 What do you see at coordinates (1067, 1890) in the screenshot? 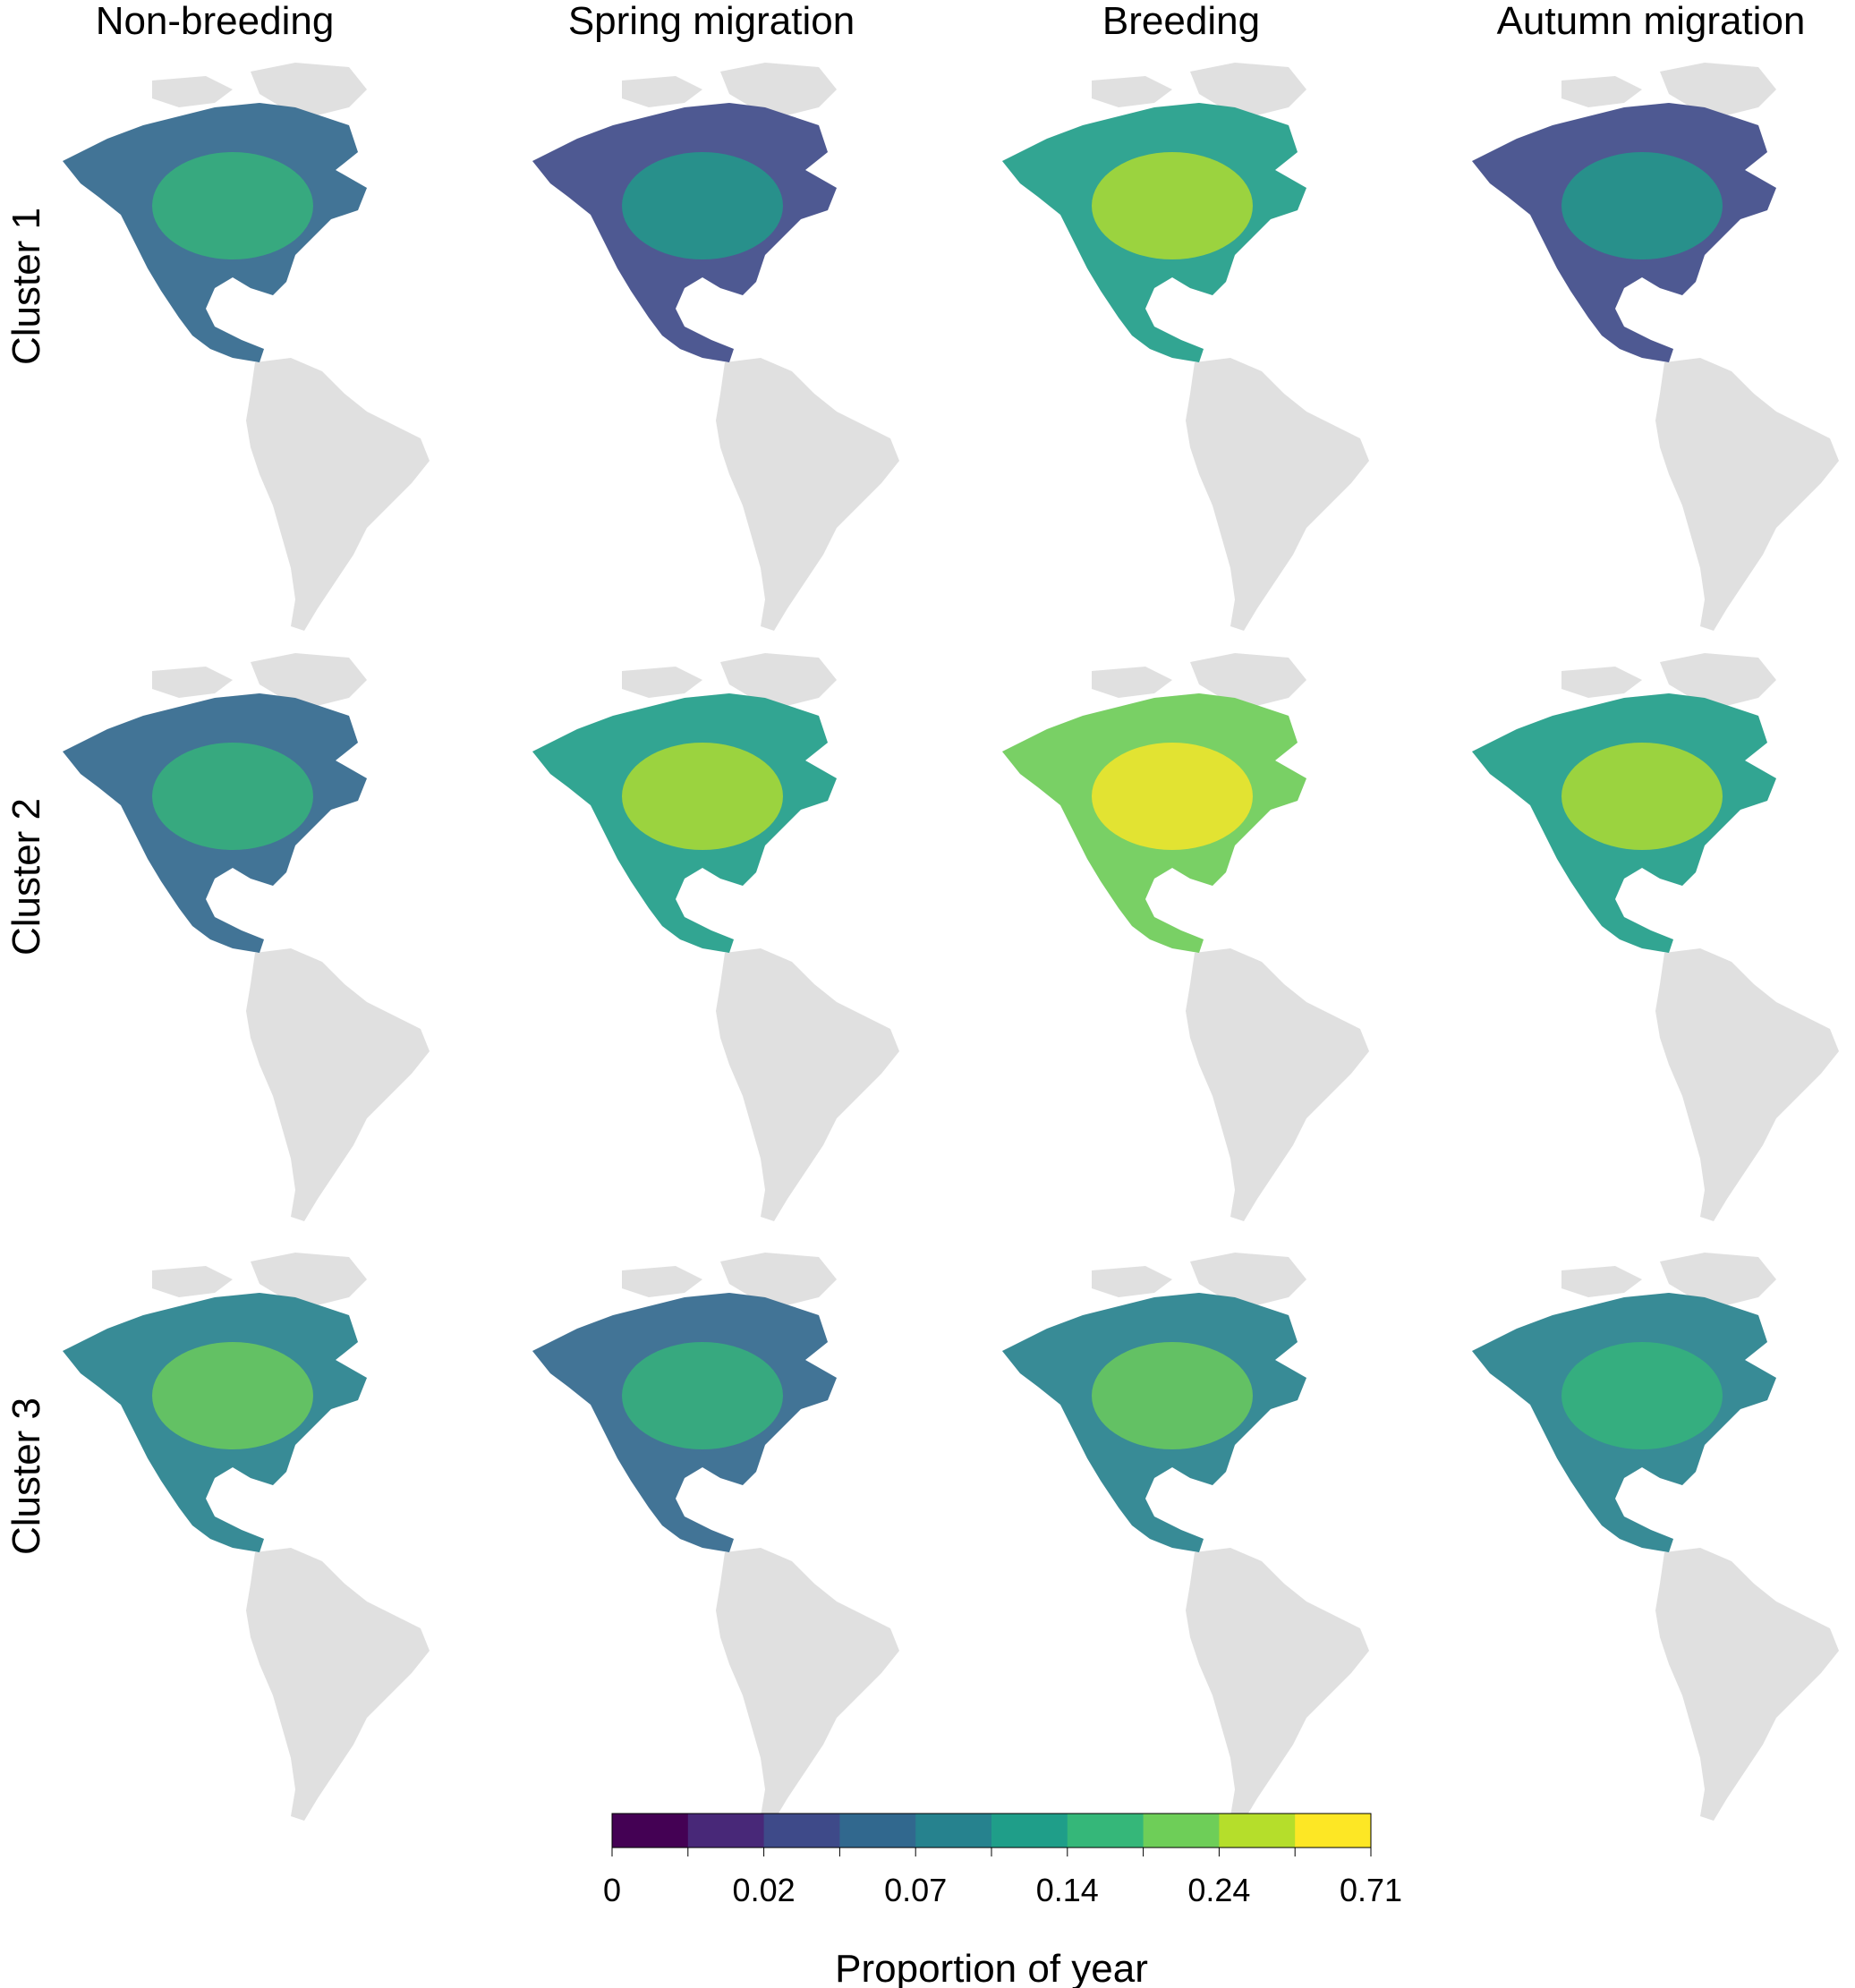
I see `legend-tick-label: 0.14` at bounding box center [1067, 1890].